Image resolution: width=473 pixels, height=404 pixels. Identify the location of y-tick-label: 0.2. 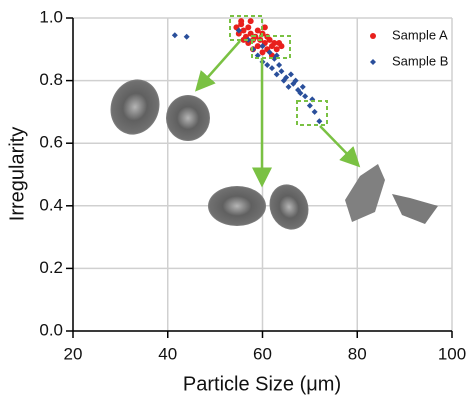
(51, 267).